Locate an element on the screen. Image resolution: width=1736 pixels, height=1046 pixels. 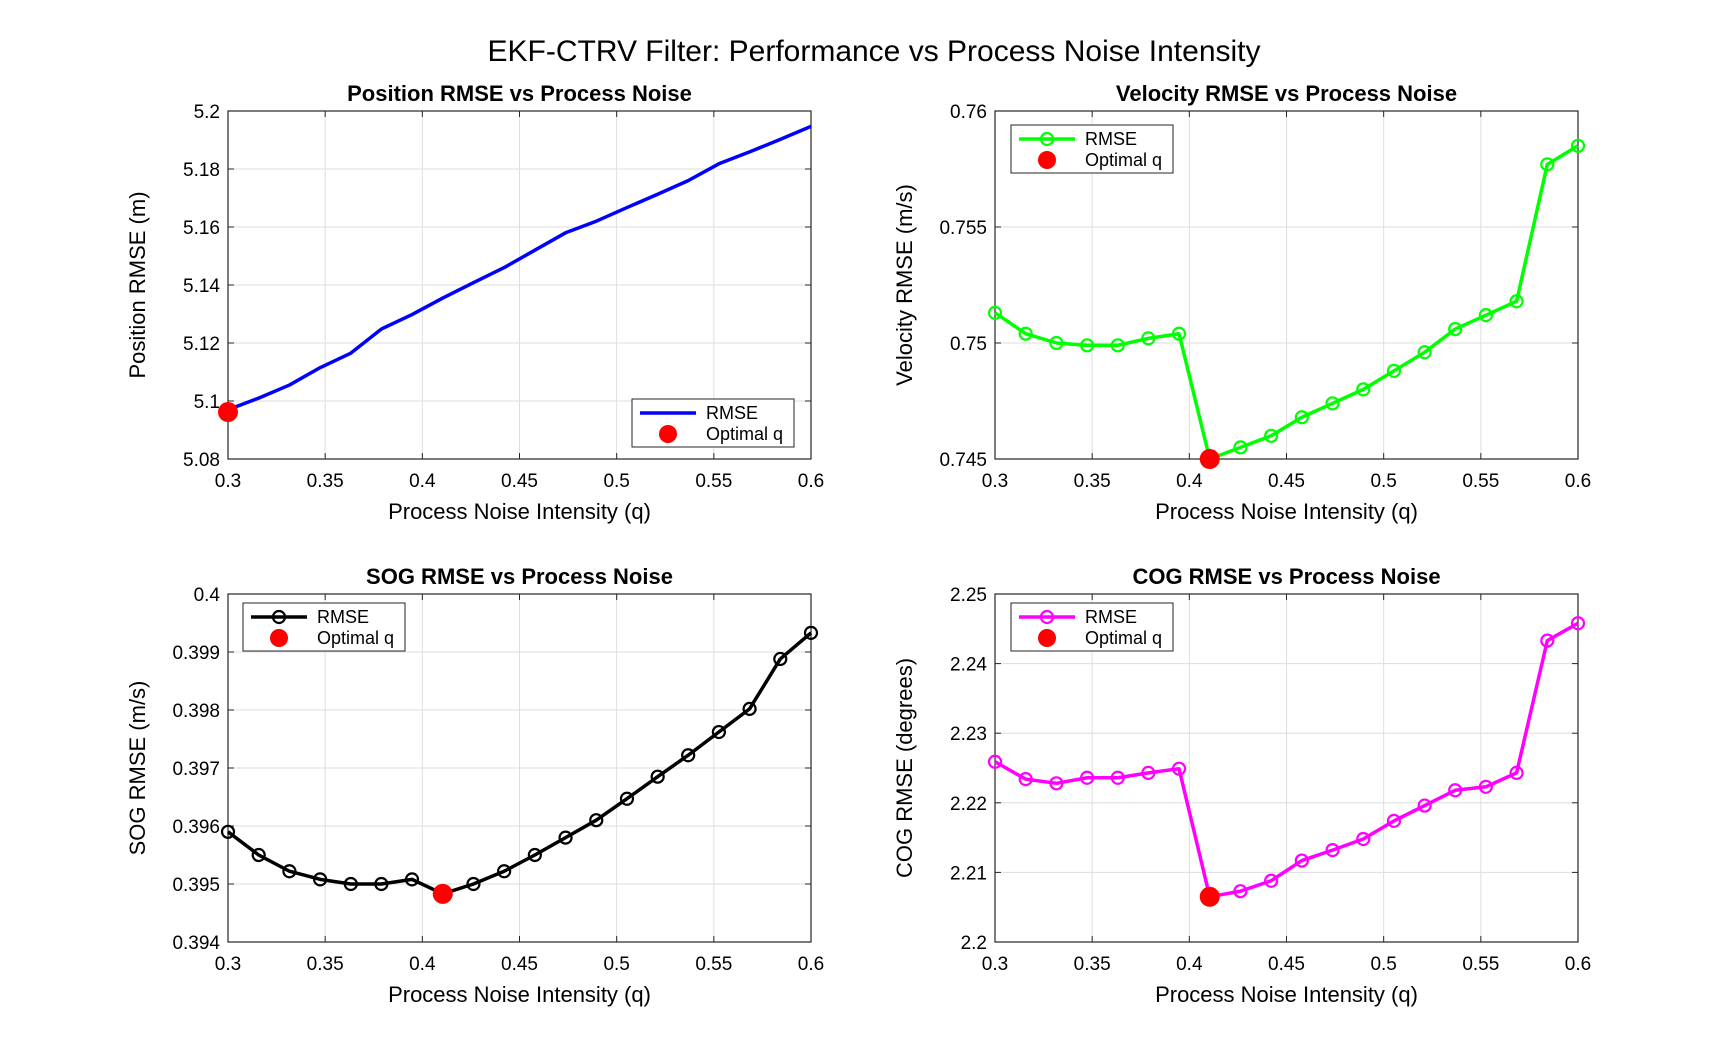
y-tick-label: 5.1 is located at coordinates (207, 402).